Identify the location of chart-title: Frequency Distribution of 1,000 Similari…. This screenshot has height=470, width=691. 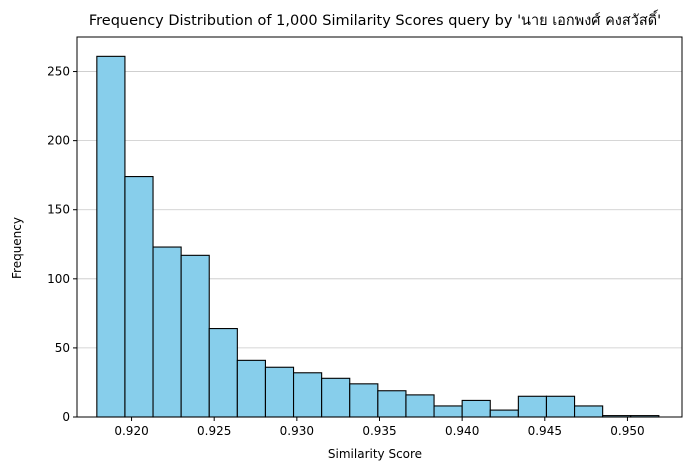
(375, 19).